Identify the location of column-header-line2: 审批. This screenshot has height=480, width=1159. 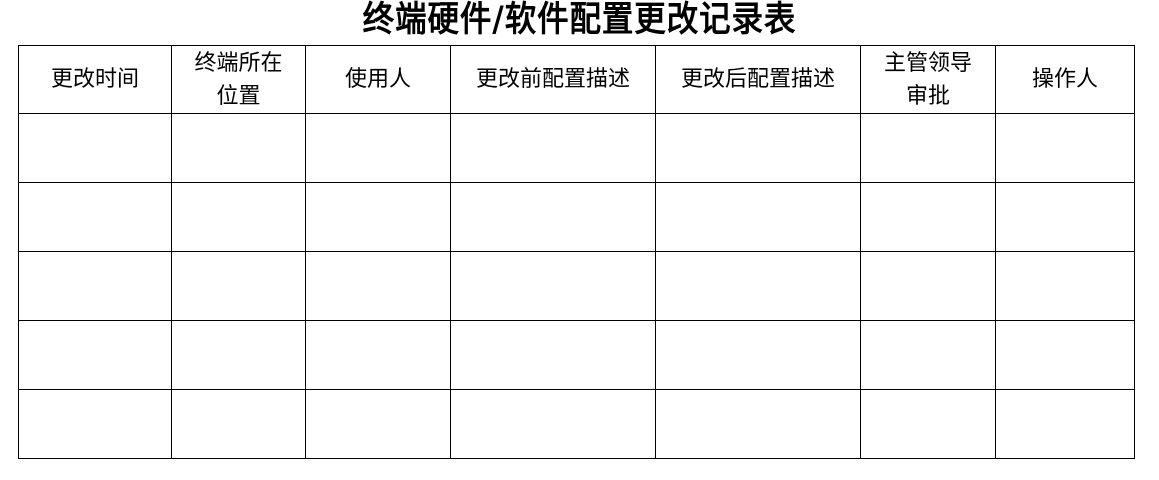
(927, 96).